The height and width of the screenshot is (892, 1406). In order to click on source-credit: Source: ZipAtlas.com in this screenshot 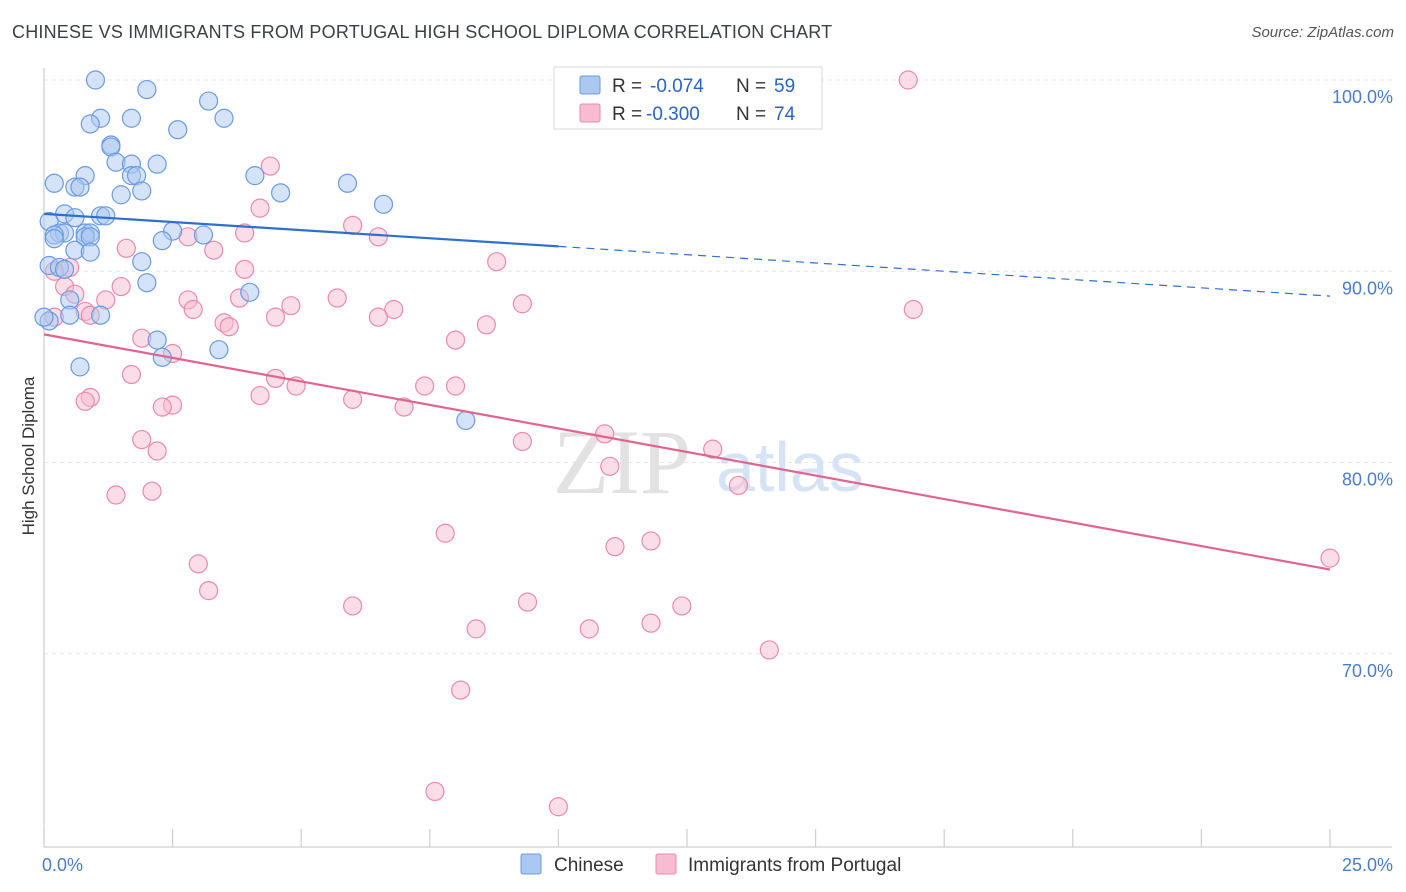, I will do `click(1322, 32)`.